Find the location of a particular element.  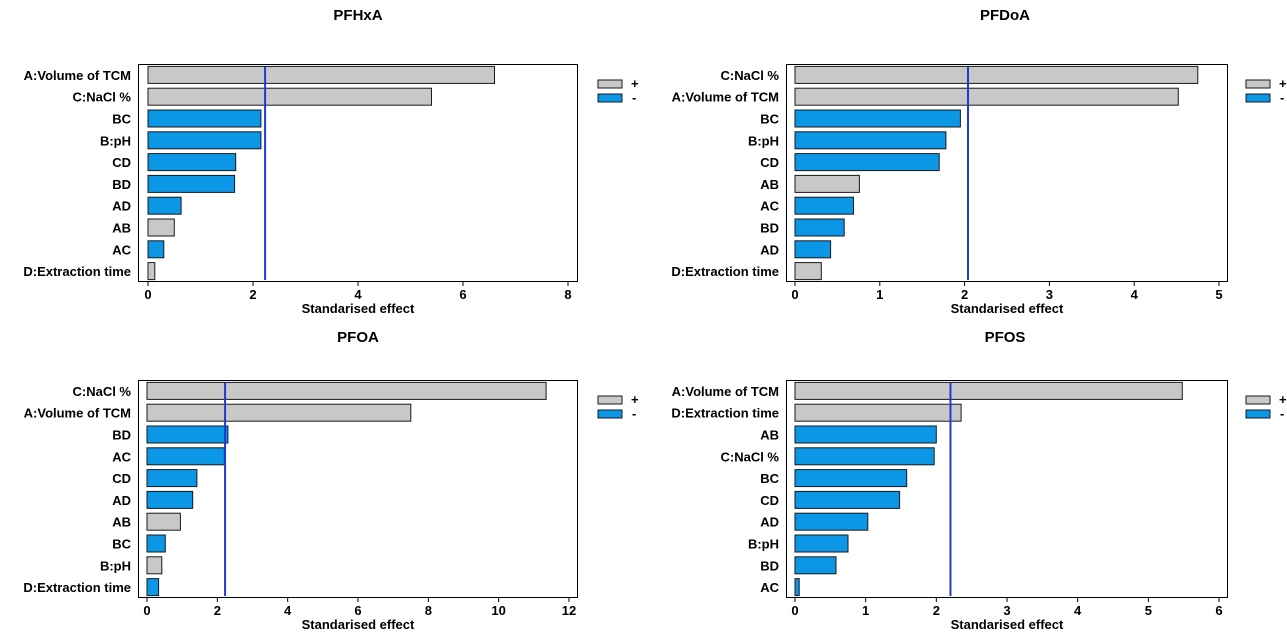

chart-title: PFOS is located at coordinates (1005, 337).